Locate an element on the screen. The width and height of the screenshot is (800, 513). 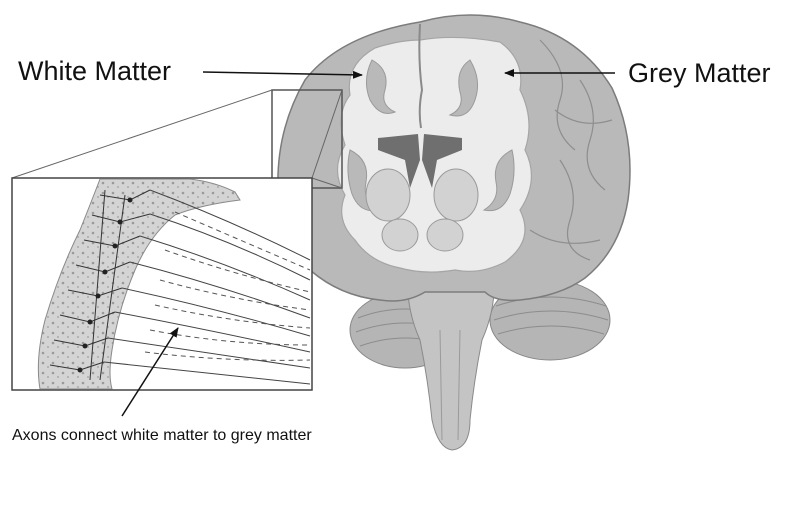
white-matter-arrow is located at coordinates (282, 74).